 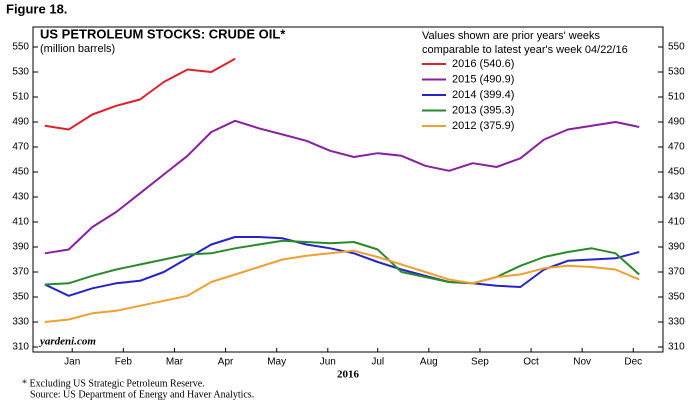 What do you see at coordinates (20, 222) in the screenshot?
I see `y-tick-label: 410` at bounding box center [20, 222].